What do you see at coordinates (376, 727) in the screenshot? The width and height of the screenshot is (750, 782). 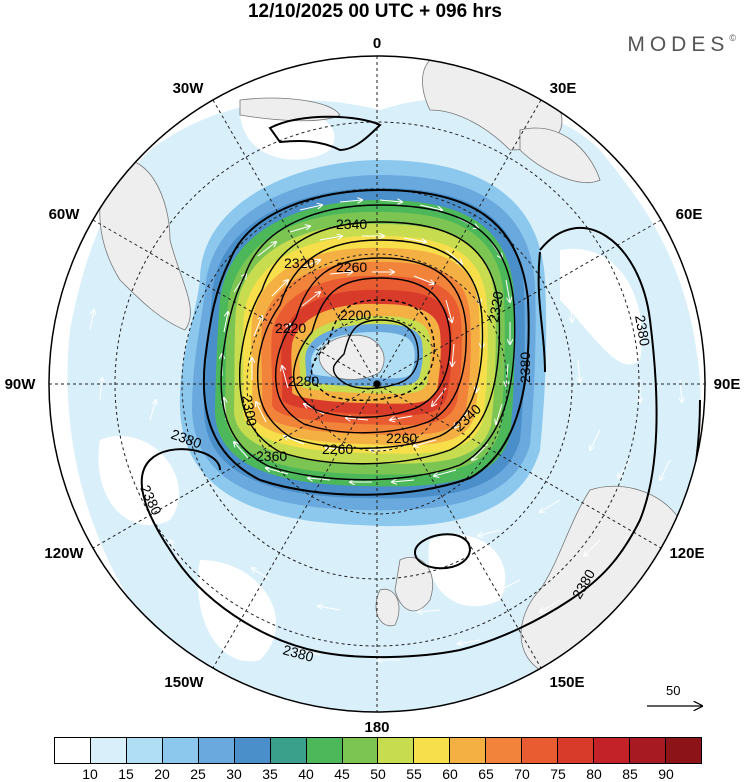 I see `lon-label-180: 180` at bounding box center [376, 727].